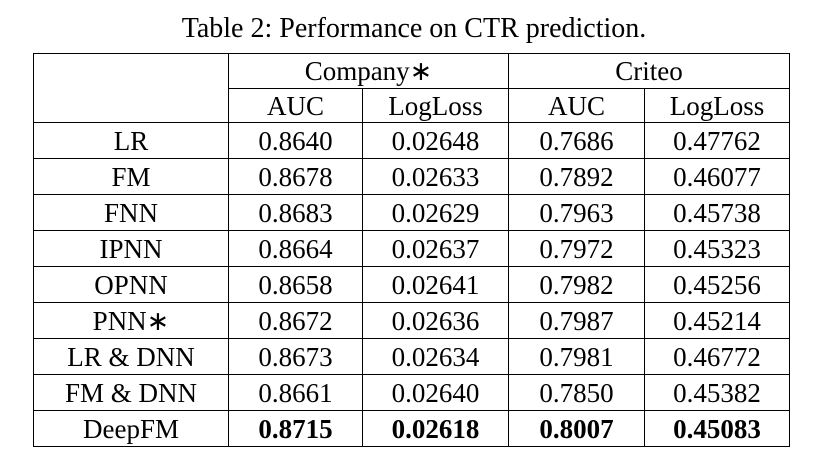 This screenshot has height=468, width=828. What do you see at coordinates (435, 140) in the screenshot?
I see `metric-value: 0.02648` at bounding box center [435, 140].